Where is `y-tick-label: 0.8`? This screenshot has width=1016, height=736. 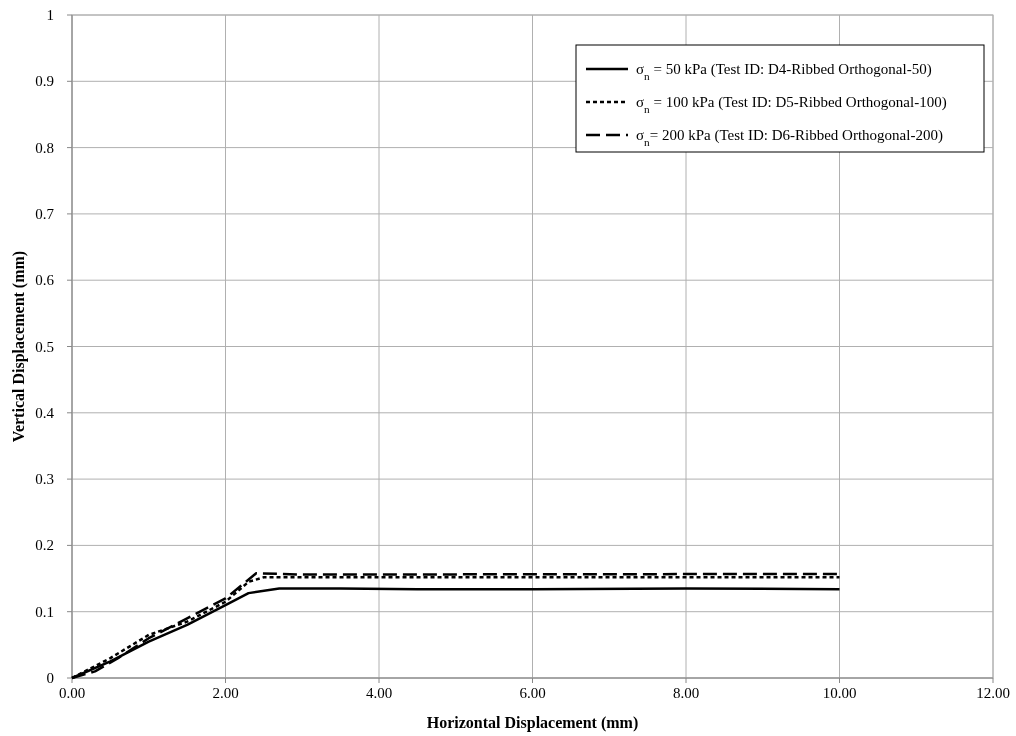
y-tick-label: 0.8 is located at coordinates (44, 147).